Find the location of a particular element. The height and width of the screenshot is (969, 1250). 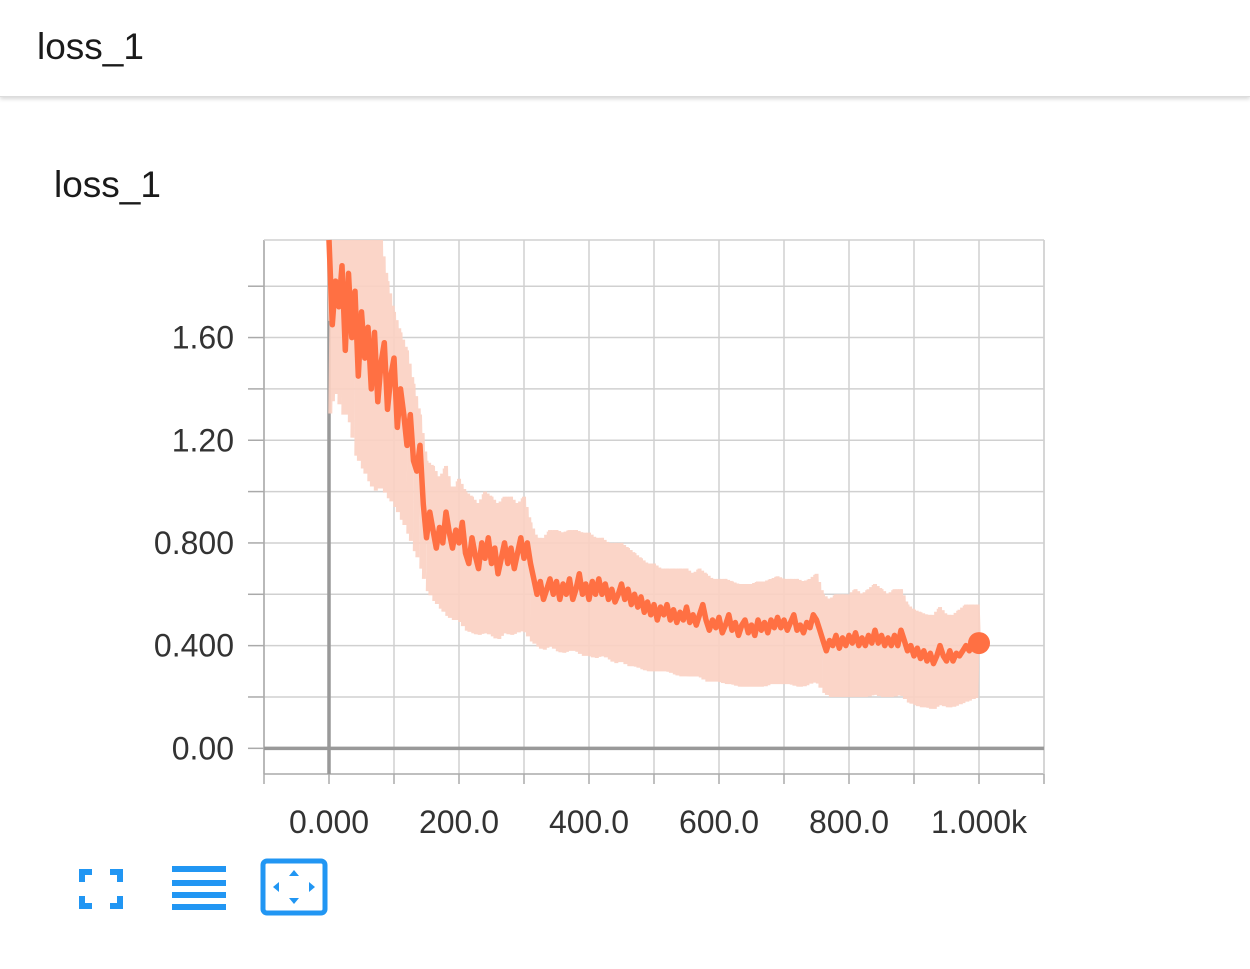

y-tick-label: 1.60 is located at coordinates (203, 338).